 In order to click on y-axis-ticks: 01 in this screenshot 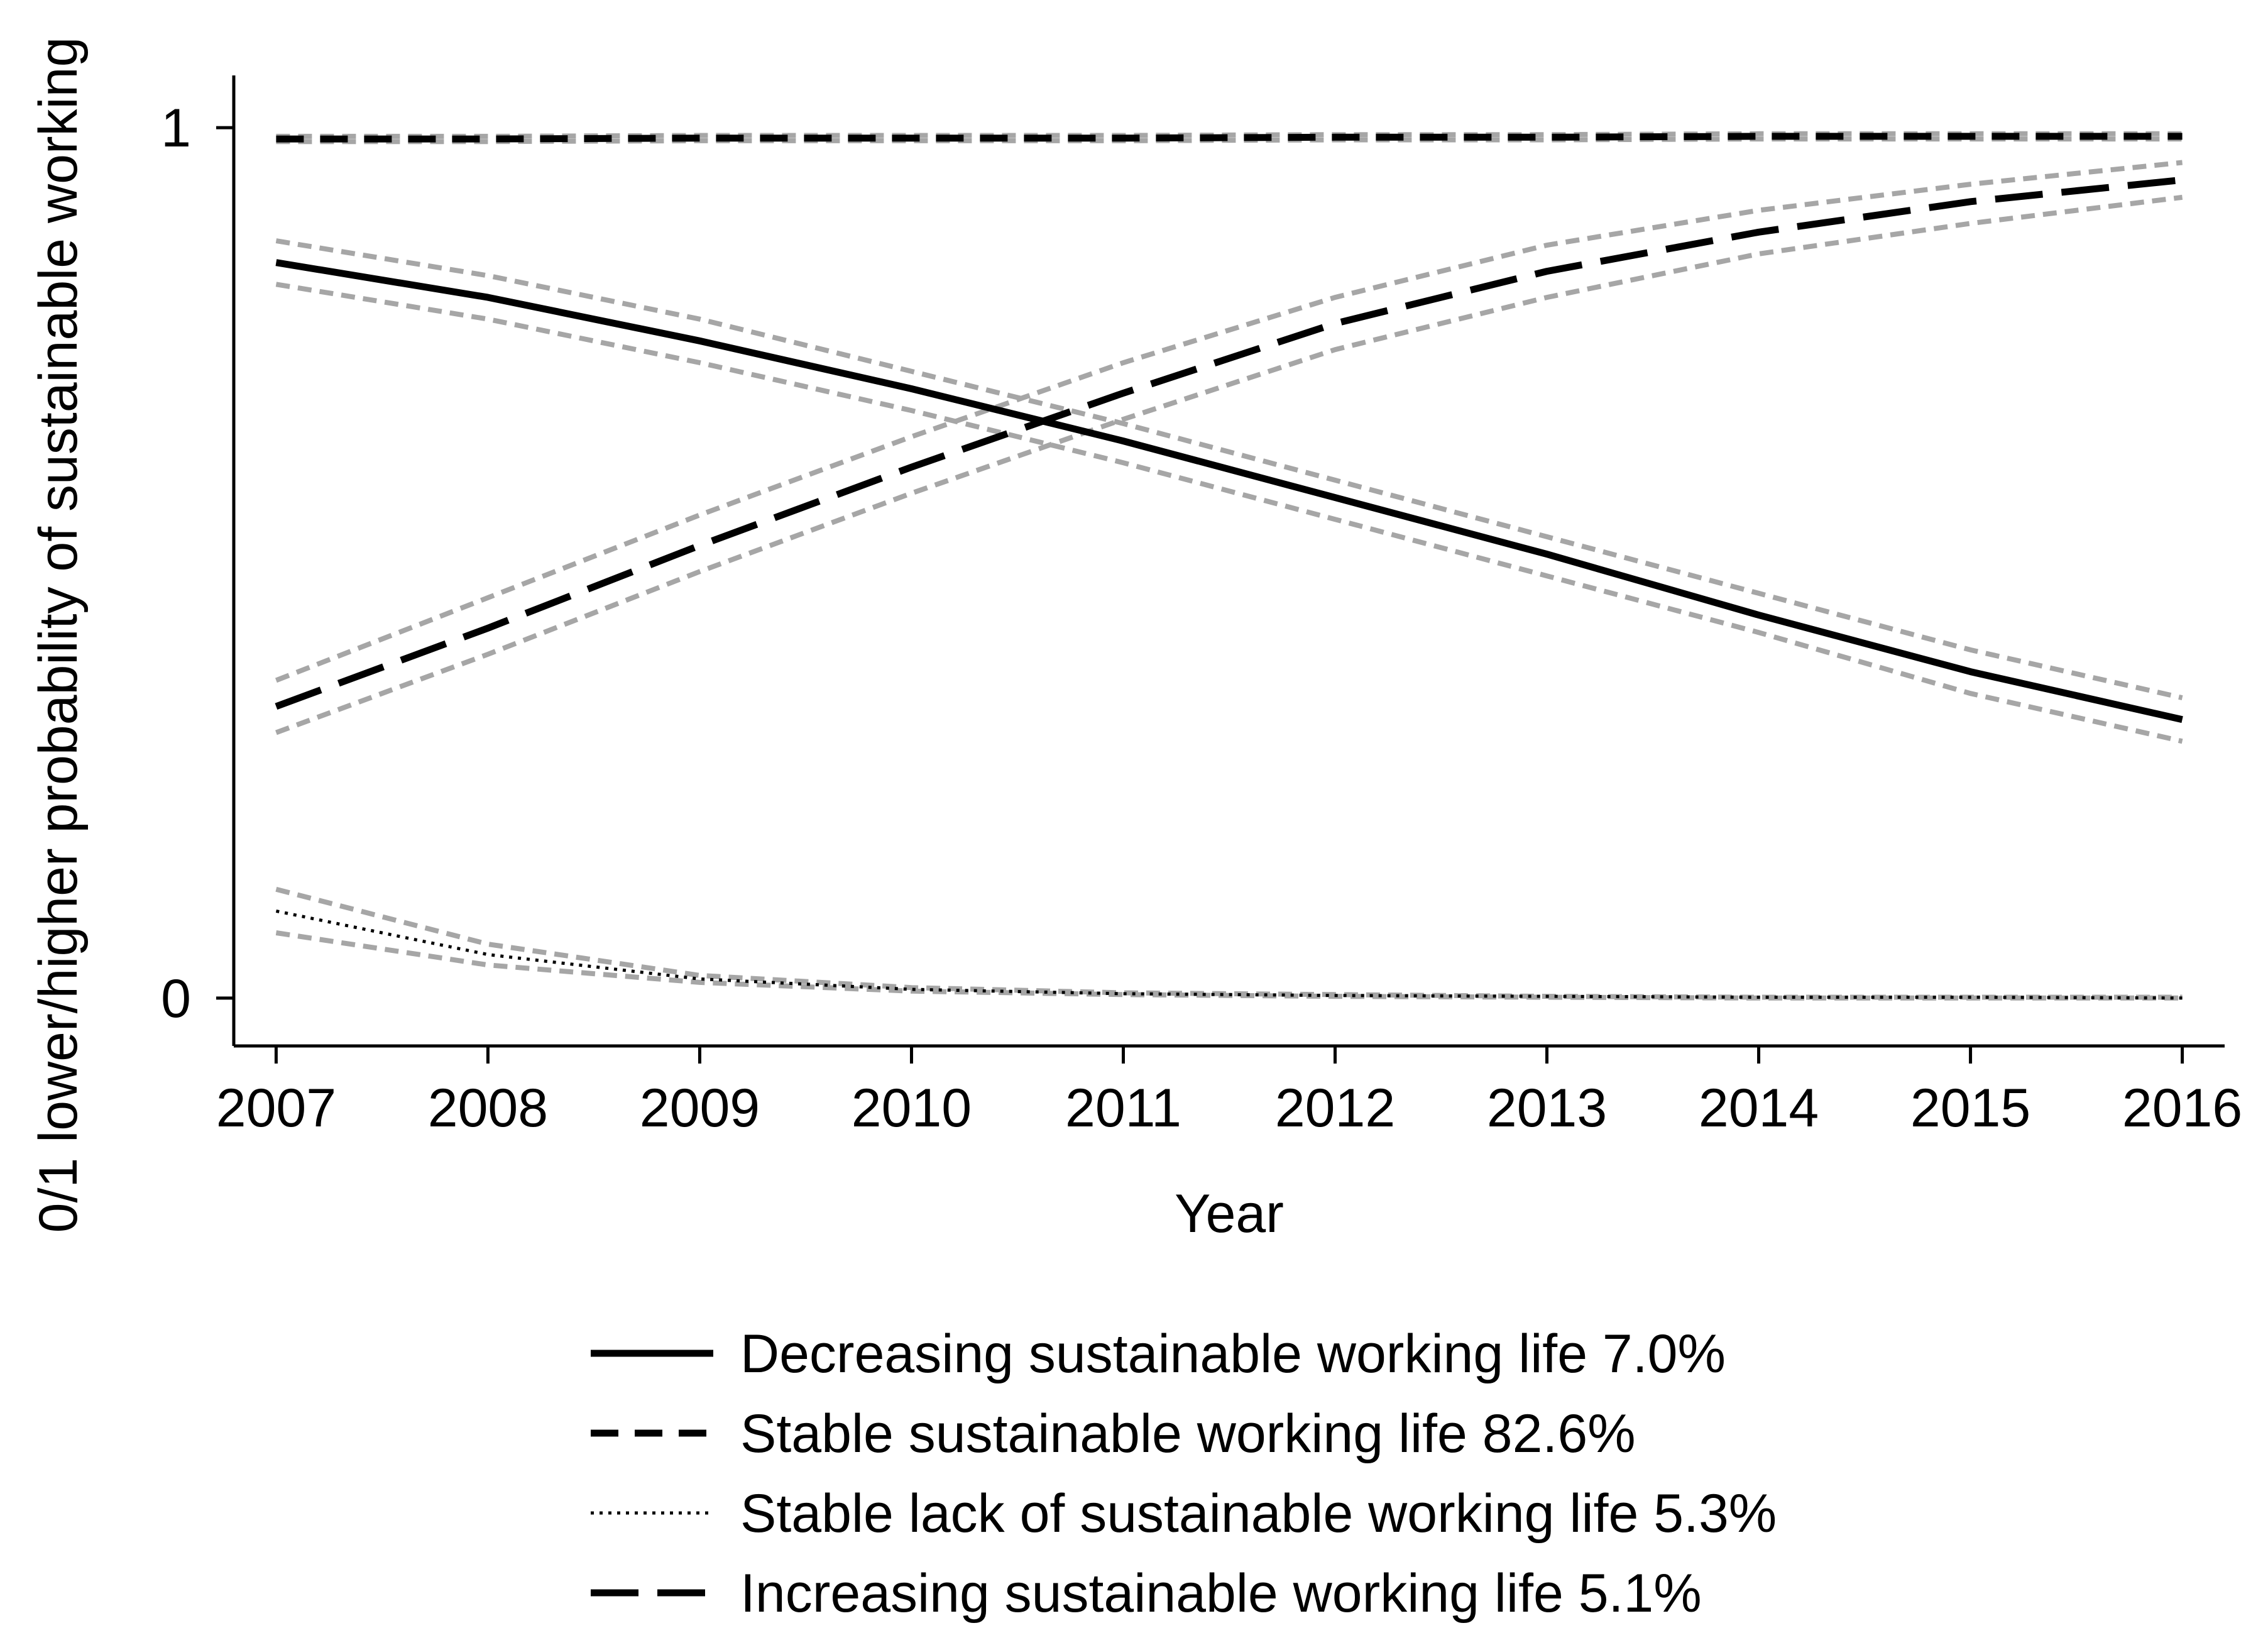, I will do `click(197, 563)`.